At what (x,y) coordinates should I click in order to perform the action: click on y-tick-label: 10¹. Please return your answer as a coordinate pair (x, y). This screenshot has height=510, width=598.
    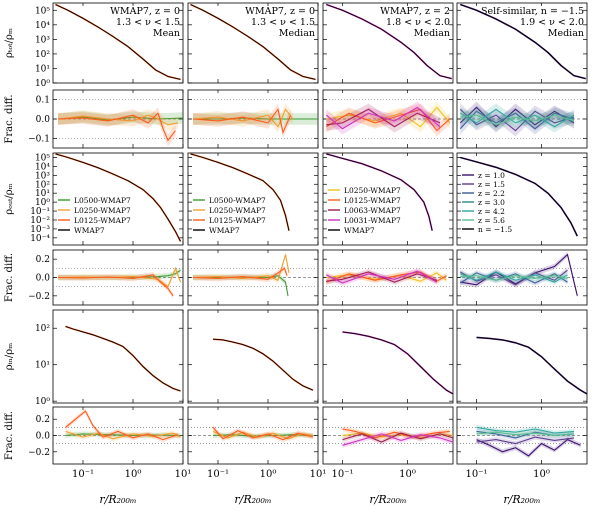
    Looking at the image, I should click on (42, 69).